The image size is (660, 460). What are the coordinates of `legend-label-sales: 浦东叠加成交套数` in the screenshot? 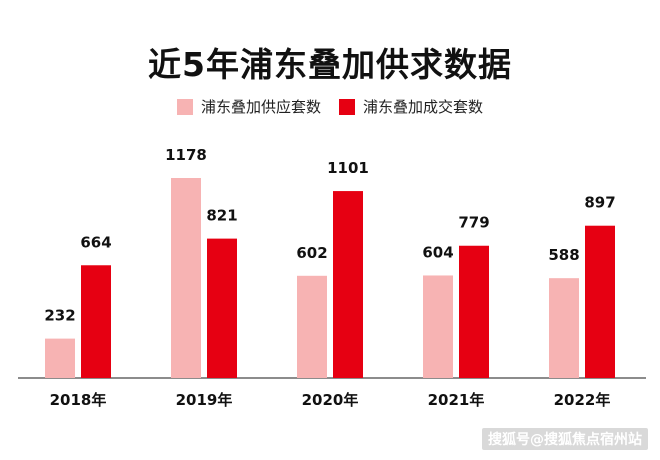 It's located at (423, 107).